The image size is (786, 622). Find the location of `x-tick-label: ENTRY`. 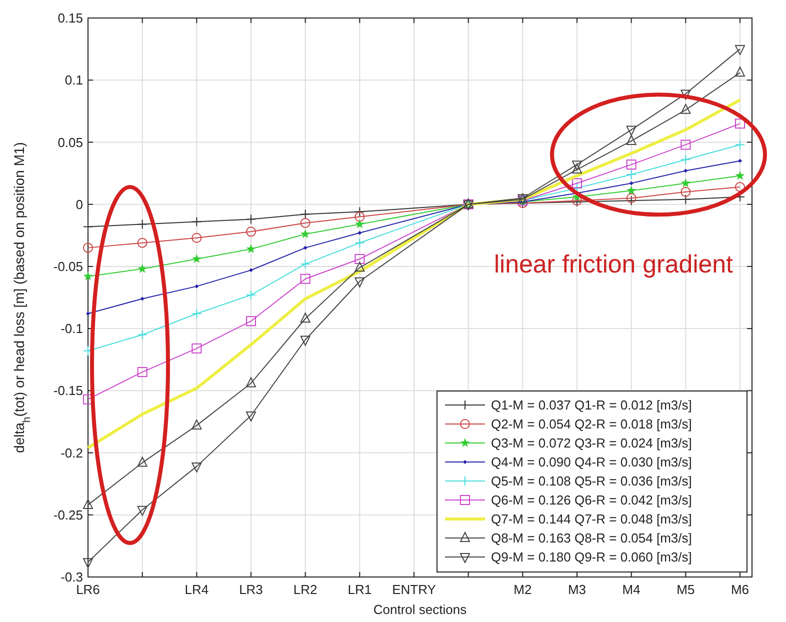

x-tick-label: ENTRY is located at coordinates (414, 589).